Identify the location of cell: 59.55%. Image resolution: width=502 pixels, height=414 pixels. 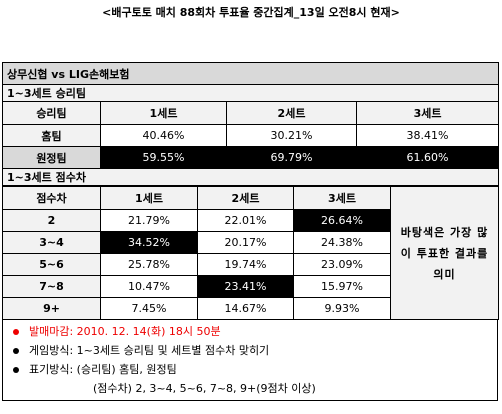
(163, 157).